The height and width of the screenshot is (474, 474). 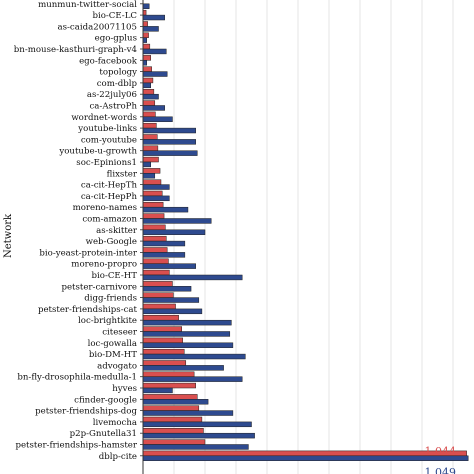 I want to click on category-label: com-youtube, so click(x=109, y=140).